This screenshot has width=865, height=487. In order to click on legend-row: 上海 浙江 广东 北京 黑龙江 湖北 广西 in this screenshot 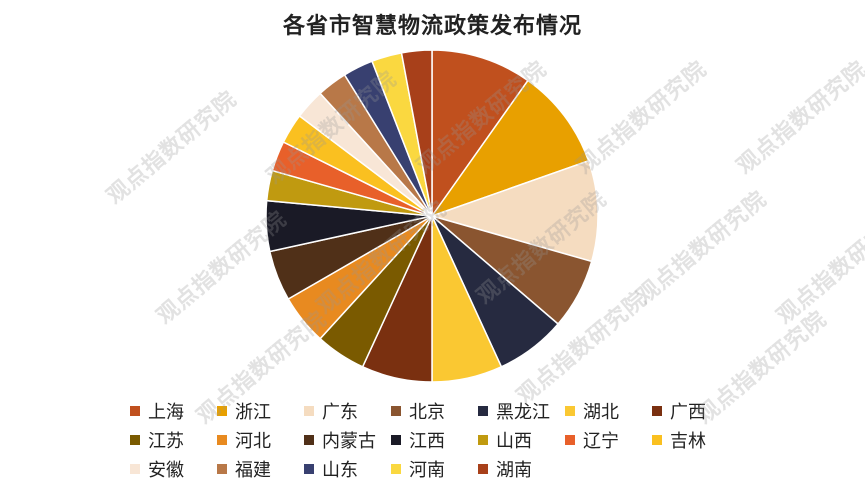, I will do `click(440, 410)`.